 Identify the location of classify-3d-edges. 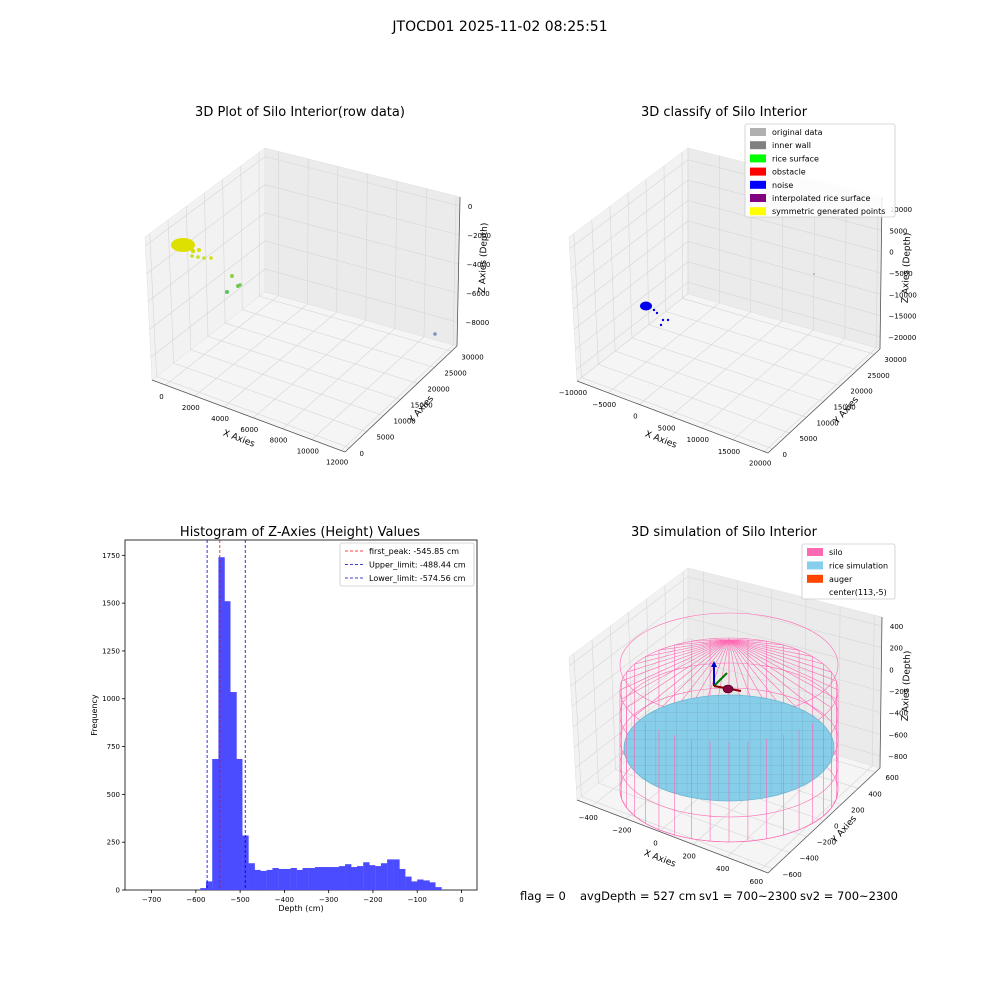
(729, 325).